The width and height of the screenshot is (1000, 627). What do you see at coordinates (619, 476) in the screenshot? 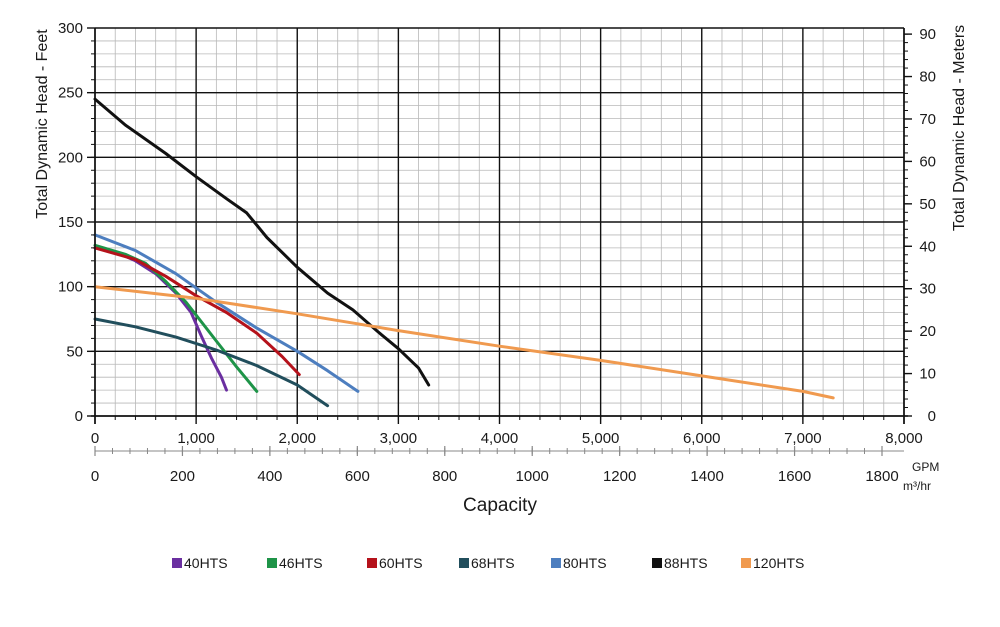
I see `x-m3-tick-label: 1200` at bounding box center [619, 476].